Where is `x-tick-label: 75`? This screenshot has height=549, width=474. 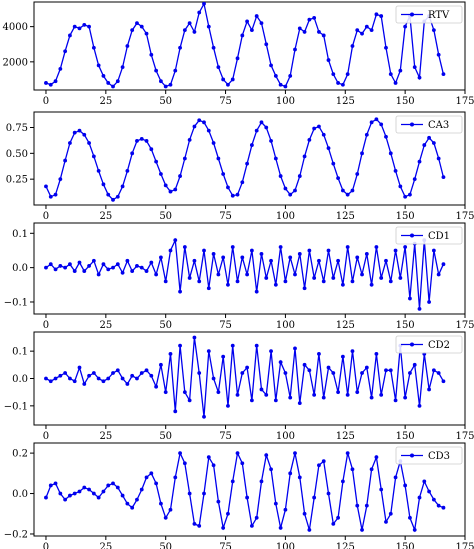
x-tick-label: 75 is located at coordinates (225, 216).